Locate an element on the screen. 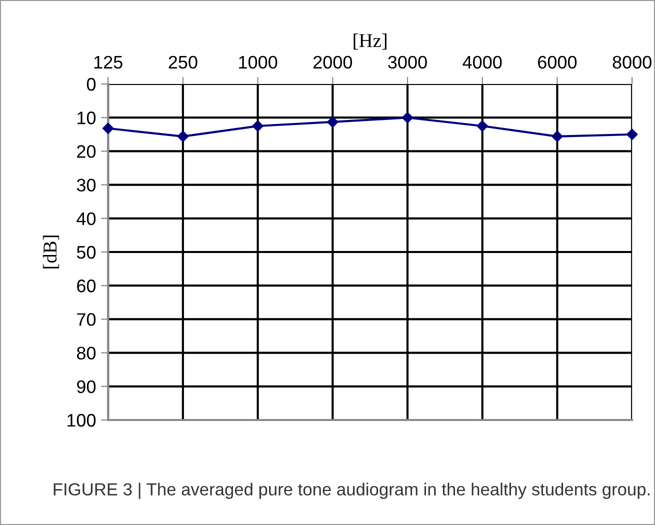 Image resolution: width=655 pixels, height=525 pixels. y-tick-label: 100 is located at coordinates (82, 420).